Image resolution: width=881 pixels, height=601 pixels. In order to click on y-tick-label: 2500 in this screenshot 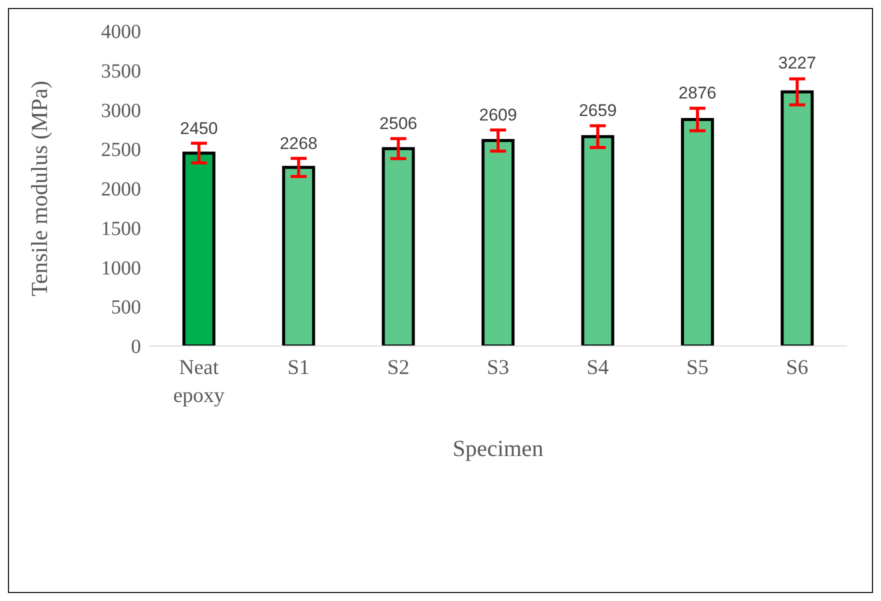, I will do `click(121, 150)`.